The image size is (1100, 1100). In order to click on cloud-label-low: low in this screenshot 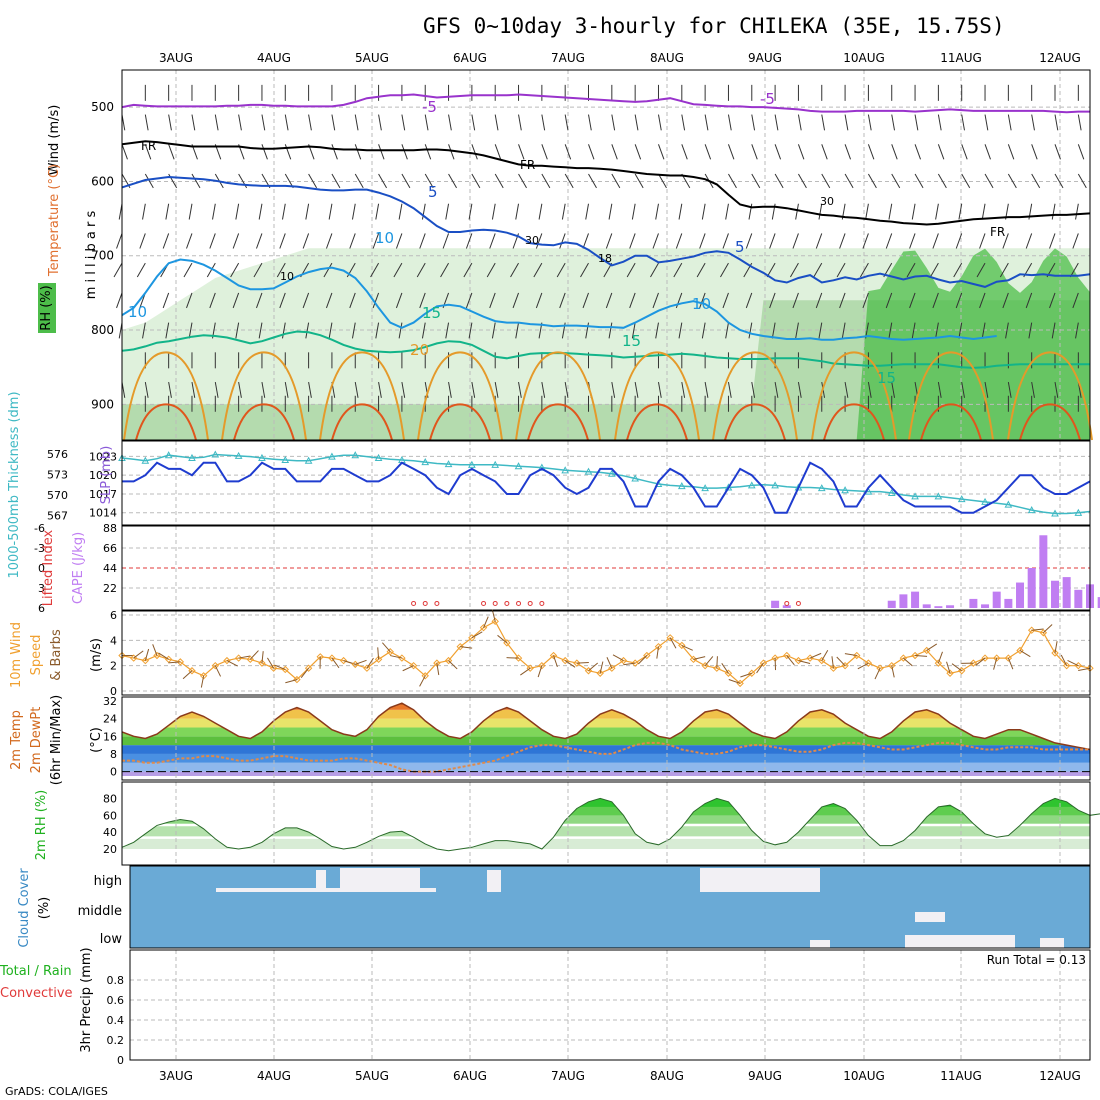, I will do `click(111, 939)`.